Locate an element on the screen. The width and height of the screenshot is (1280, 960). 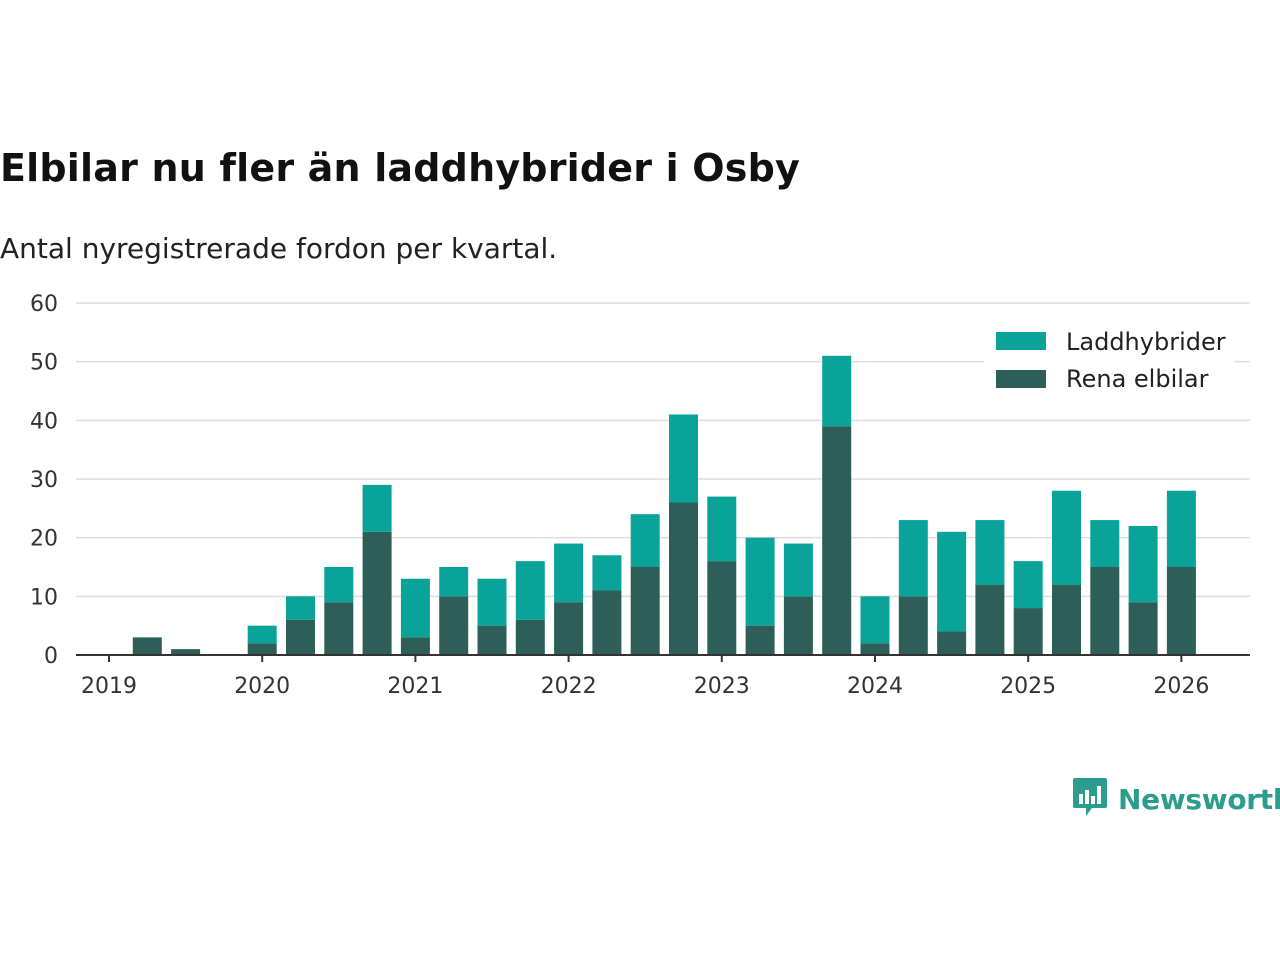
y-axis-ticks: 0 10 20 30 40 50 60 is located at coordinates (44, 480).